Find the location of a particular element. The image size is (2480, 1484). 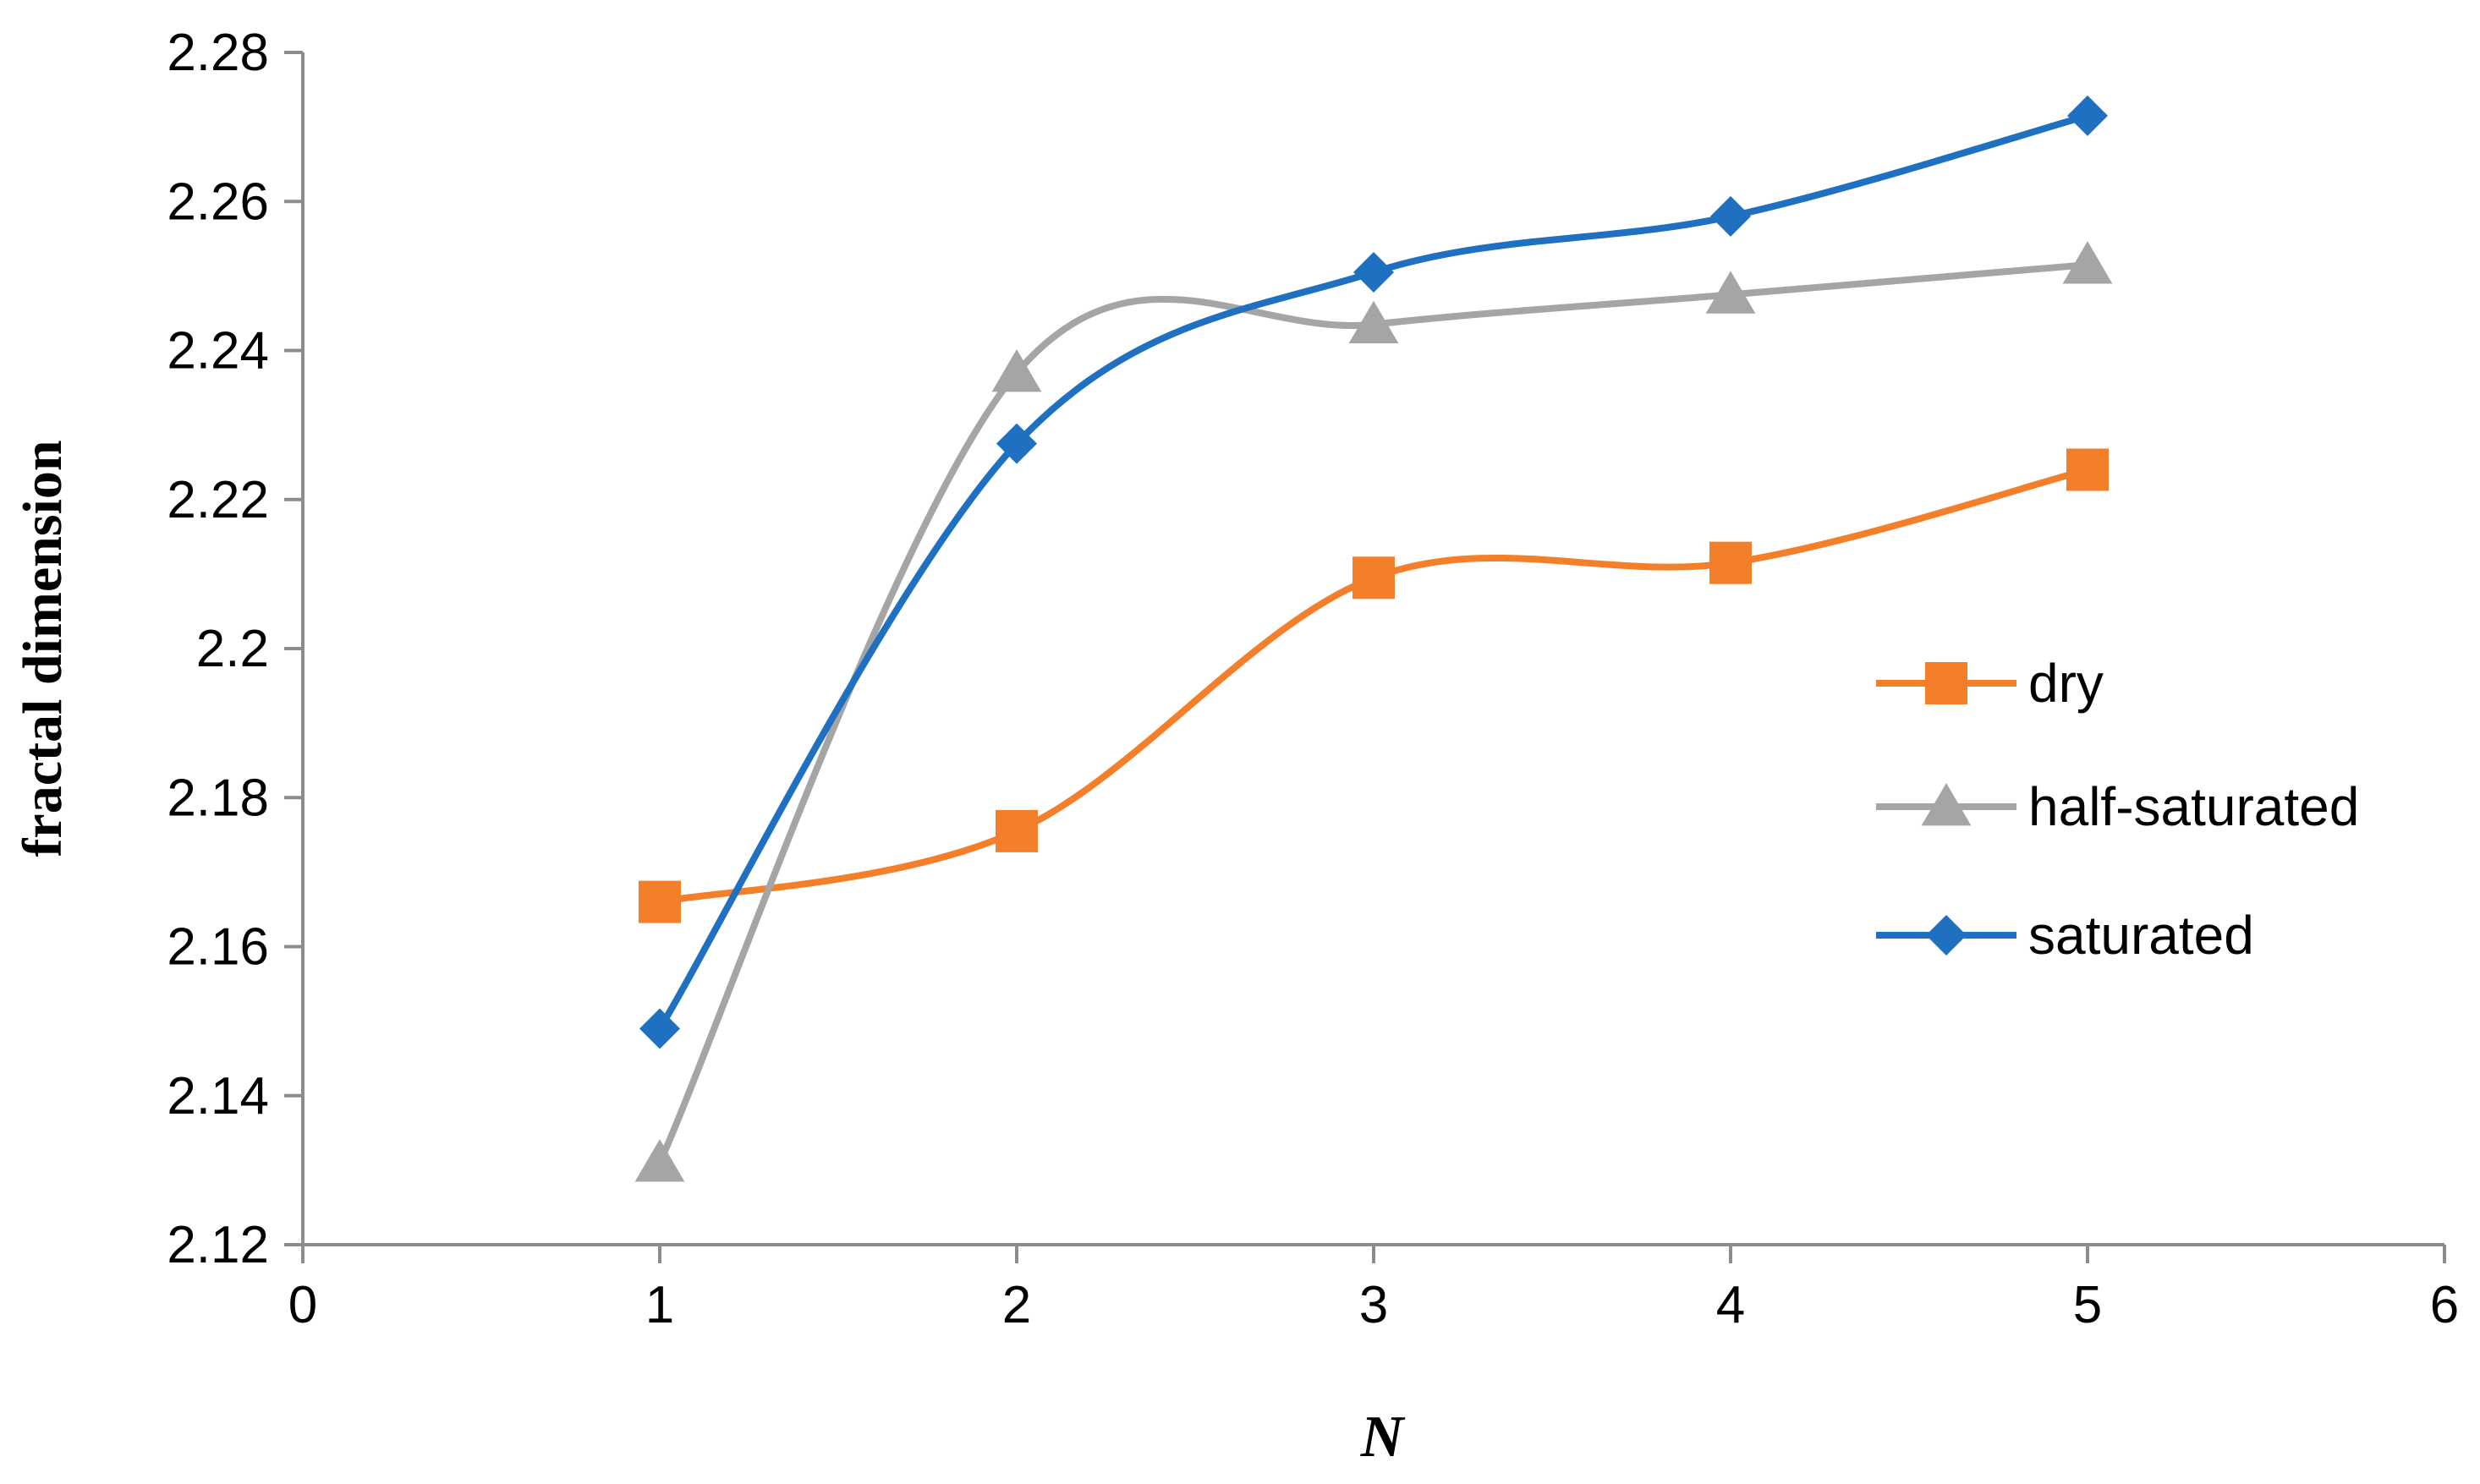

x-tick-label: 4 is located at coordinates (1730, 1305).